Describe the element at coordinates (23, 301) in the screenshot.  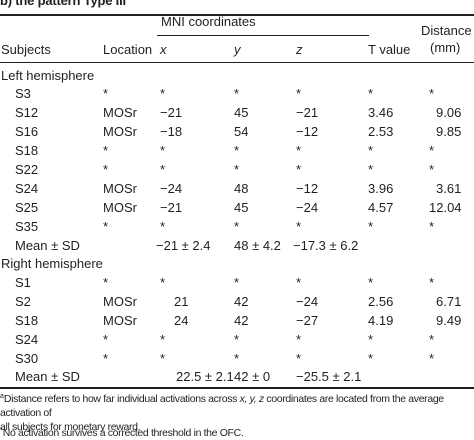
I see `cell-subject: S2` at that location.